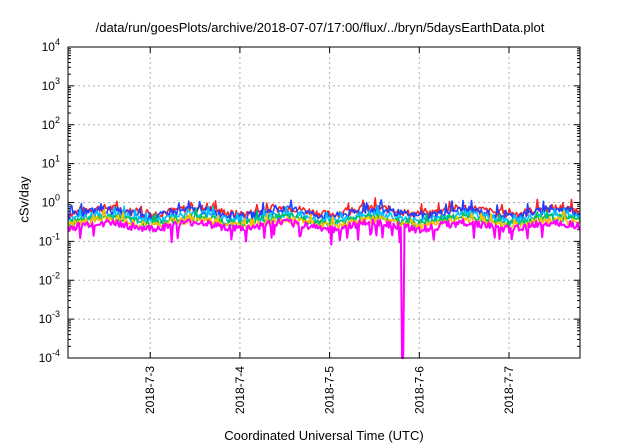  I want to click on y-tick-label: 10⁻², so click(49, 278).